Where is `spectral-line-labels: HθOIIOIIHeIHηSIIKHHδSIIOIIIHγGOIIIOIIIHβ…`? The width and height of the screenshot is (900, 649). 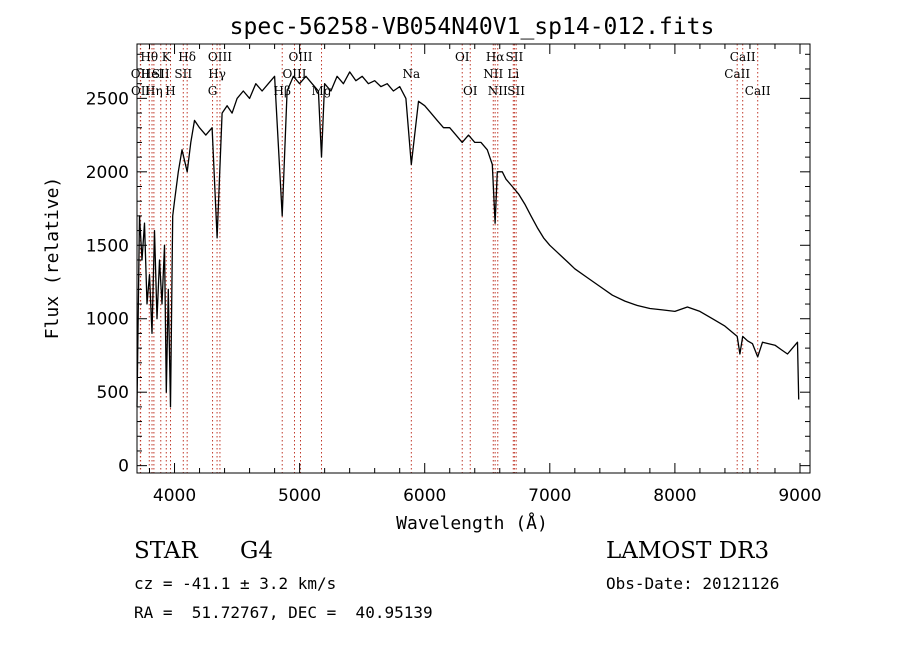
spectral-line-labels: HθOIIOIIHeIHηSIIKHHδSIIOIIIHγGOIIIOIIIHβ… is located at coordinates (451, 74).